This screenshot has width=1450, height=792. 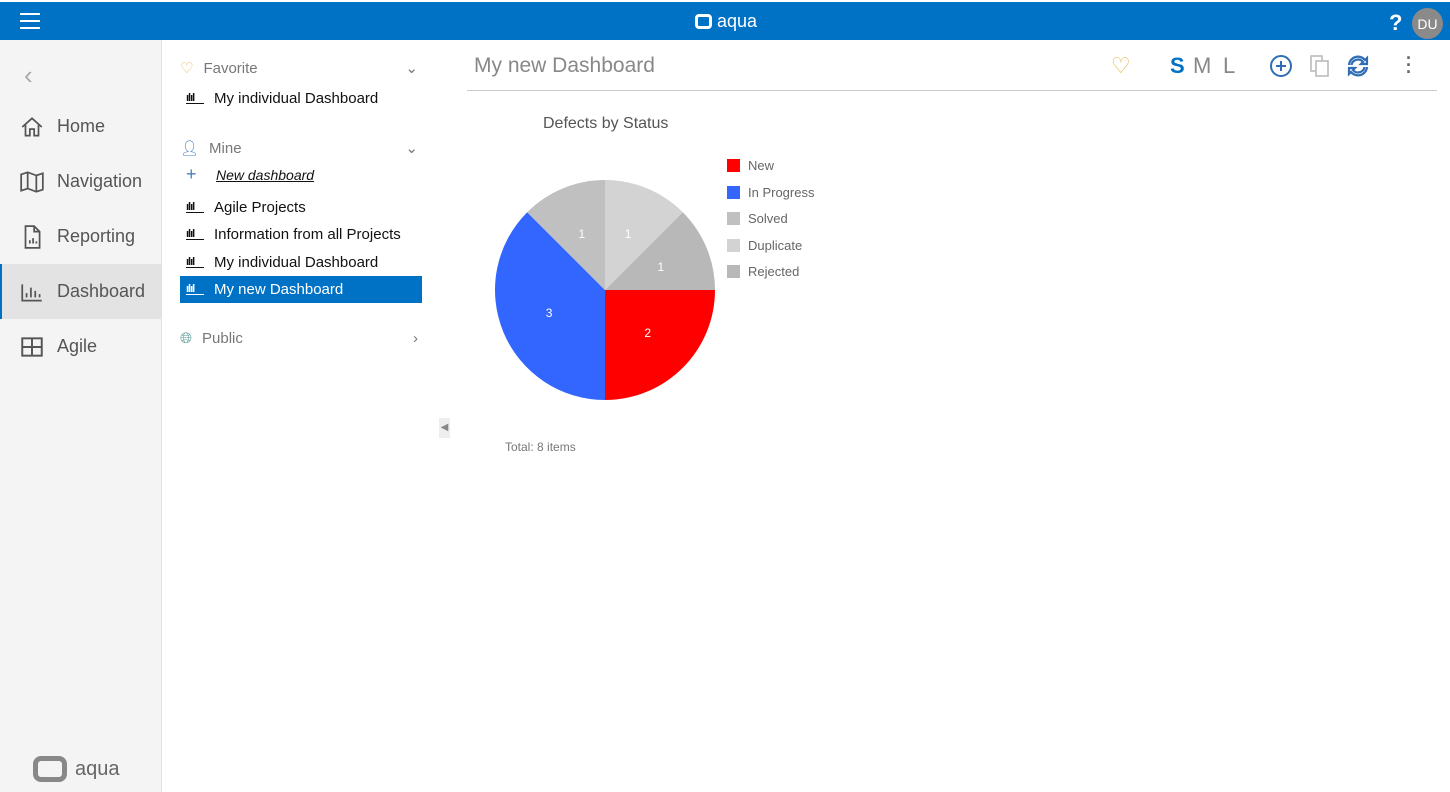 I want to click on sidebar-item-dashboard: Dashboard, so click(x=80, y=291).